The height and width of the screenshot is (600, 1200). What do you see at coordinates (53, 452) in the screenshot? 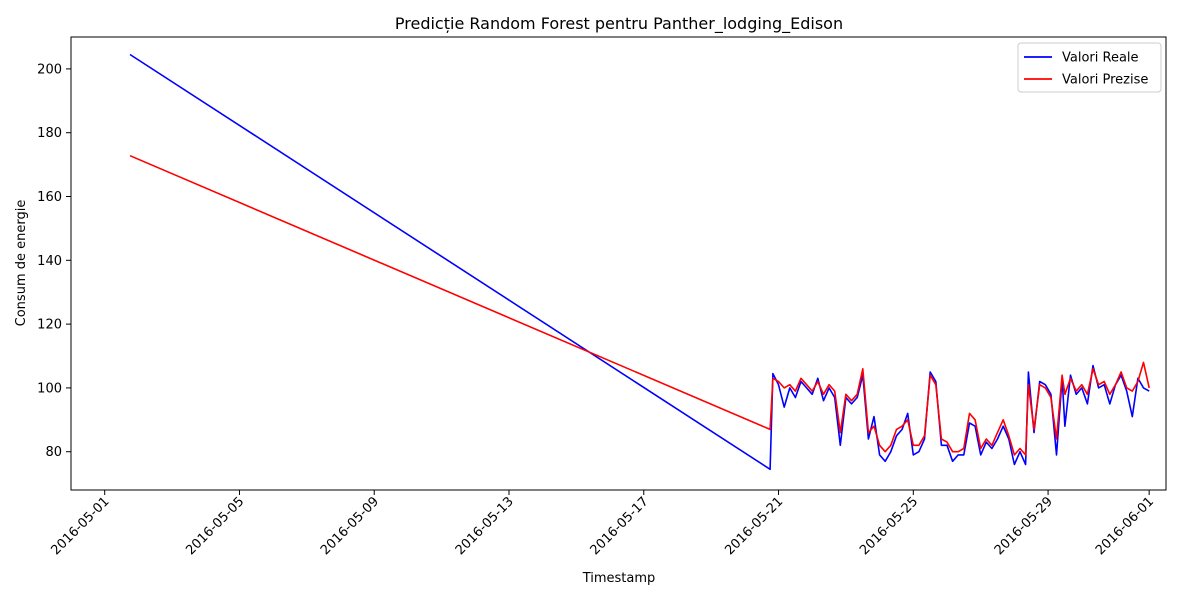
I see `y-tick-label: 80` at bounding box center [53, 452].